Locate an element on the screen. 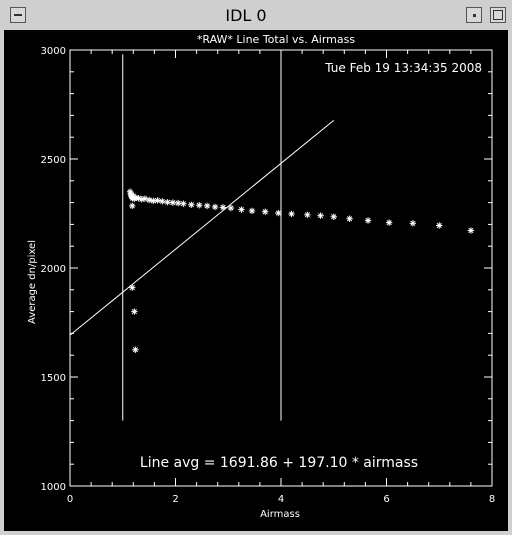 This screenshot has height=535, width=512. title-bar: IDL 0 is located at coordinates (256, 16).